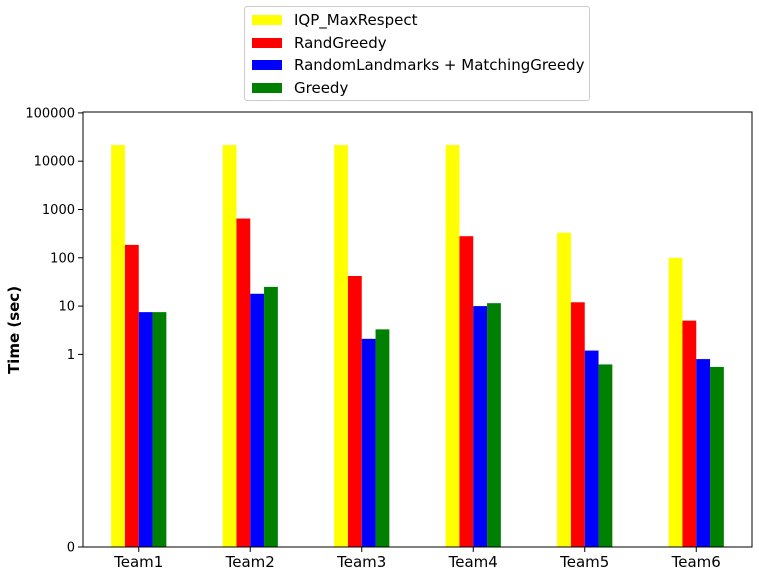 This screenshot has height=576, width=759. Describe the element at coordinates (439, 65) in the screenshot. I see `legend-label: RandomLandmarks + MatchingGreedy` at that location.